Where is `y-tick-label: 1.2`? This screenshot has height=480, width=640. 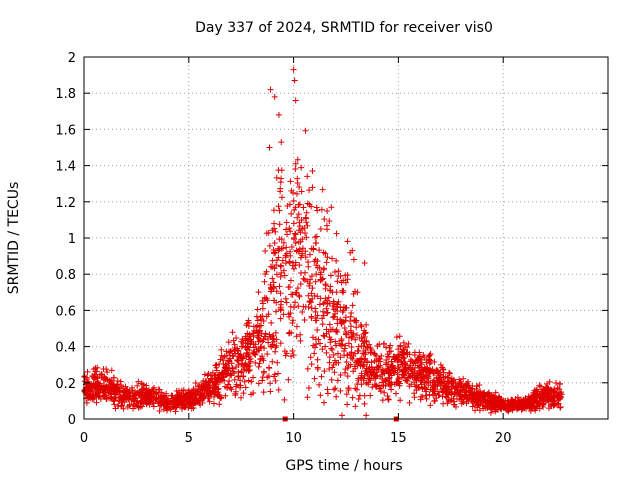
y-tick-label: 1.2 is located at coordinates (65, 203).